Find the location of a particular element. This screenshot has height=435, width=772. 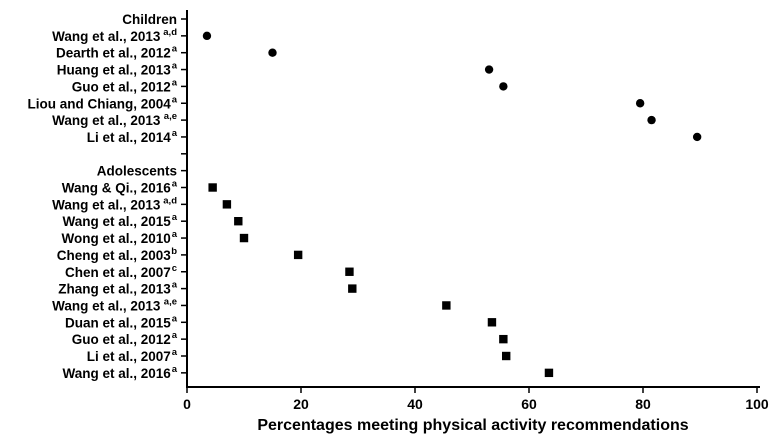

category-label: Wang et al., 2015 is located at coordinates (117, 221).